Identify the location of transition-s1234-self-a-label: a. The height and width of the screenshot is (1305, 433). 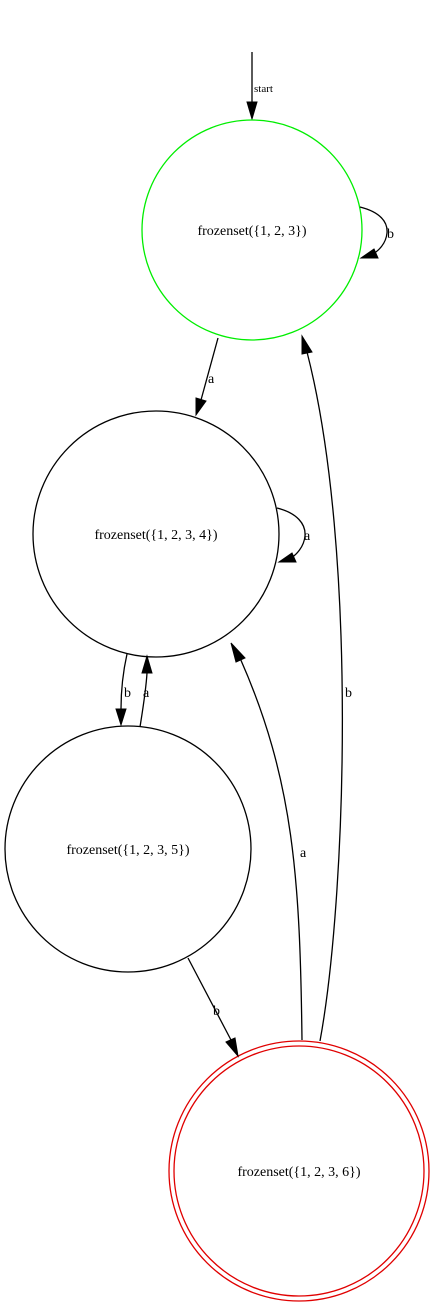
(307, 536).